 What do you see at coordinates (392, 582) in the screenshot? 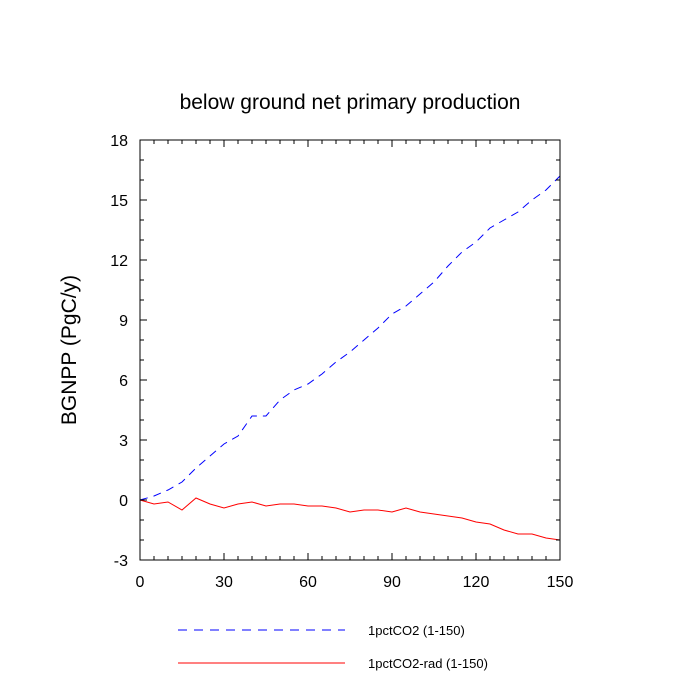
I see `x-tick-label: 90` at bounding box center [392, 582].